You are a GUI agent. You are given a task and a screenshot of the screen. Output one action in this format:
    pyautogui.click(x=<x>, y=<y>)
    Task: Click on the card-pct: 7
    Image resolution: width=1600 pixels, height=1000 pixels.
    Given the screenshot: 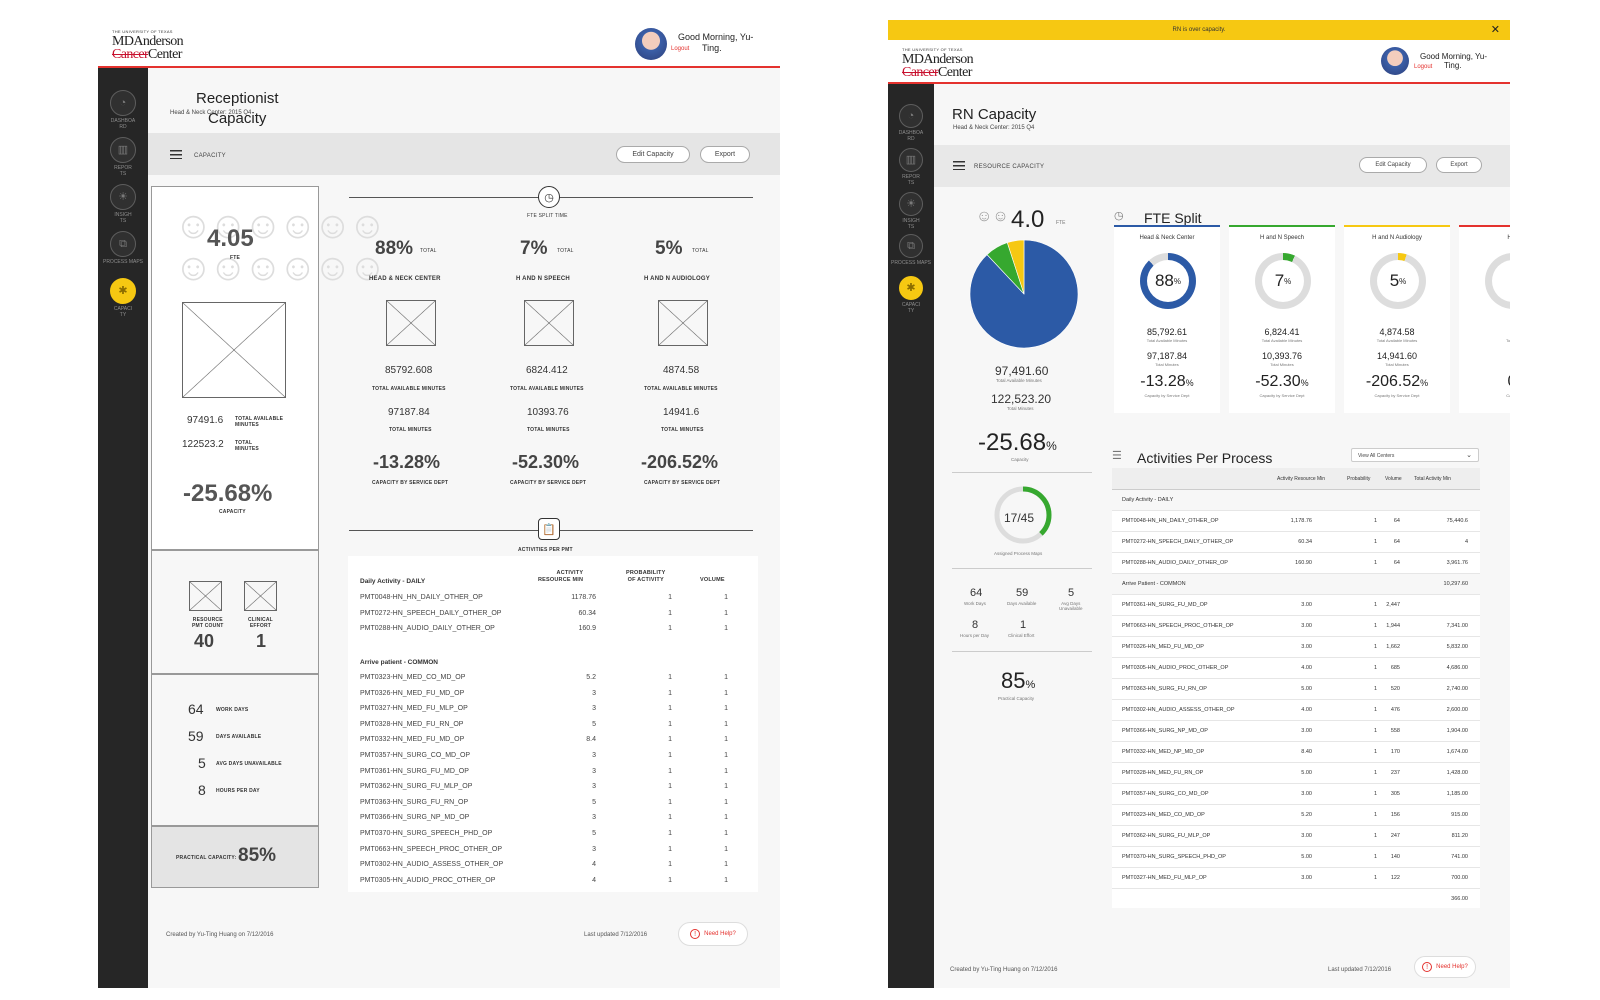 What is the action you would take?
    pyautogui.click(x=1279, y=280)
    